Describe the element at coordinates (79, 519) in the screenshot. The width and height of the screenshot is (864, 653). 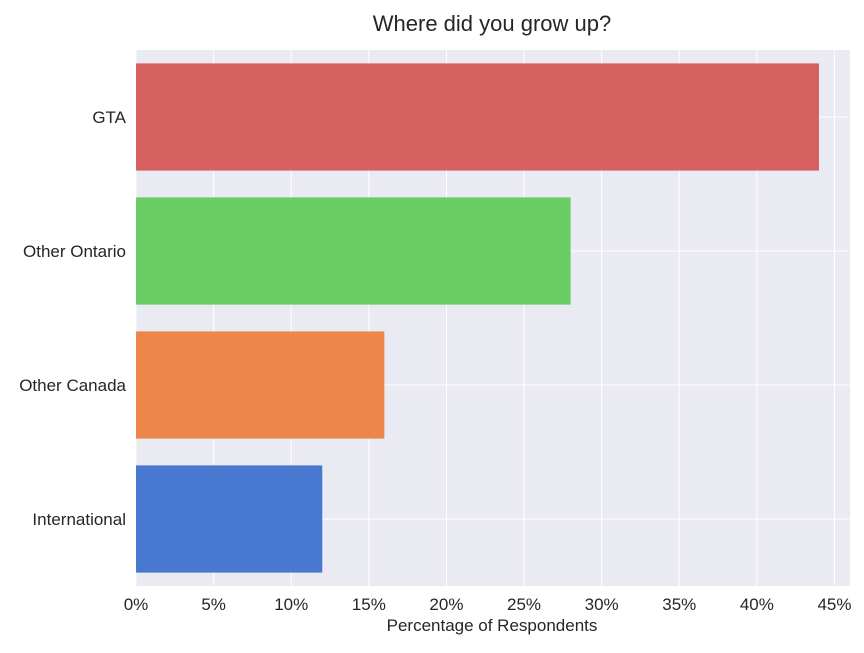
I see `y-tick-label-3: International` at that location.